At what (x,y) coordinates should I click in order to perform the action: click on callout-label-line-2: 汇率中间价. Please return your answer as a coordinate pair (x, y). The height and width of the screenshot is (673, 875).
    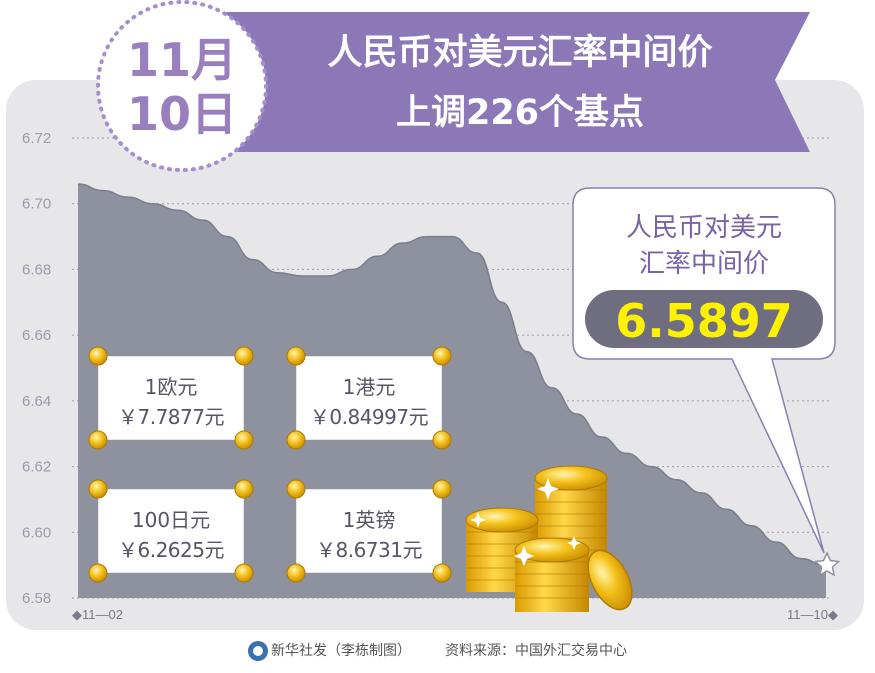
    Looking at the image, I should click on (704, 264).